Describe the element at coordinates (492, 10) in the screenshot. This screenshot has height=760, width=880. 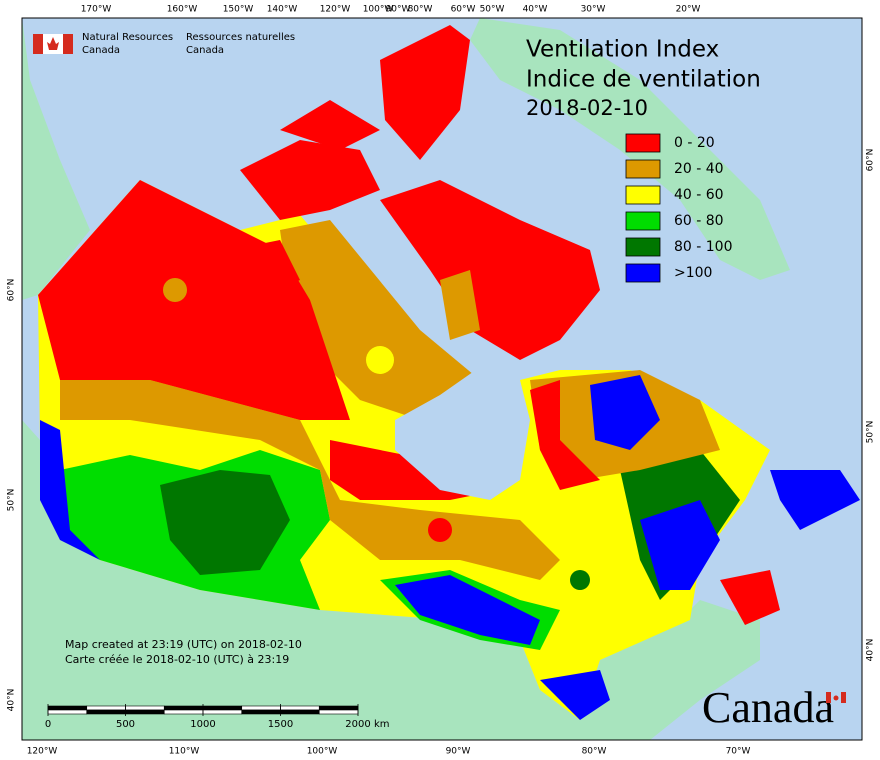
I see `graticule-label: 50°W` at that location.